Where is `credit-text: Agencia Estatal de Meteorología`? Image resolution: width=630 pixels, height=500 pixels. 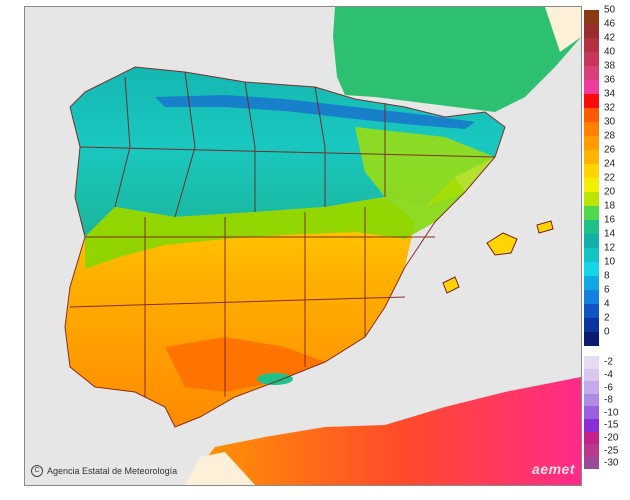
credit-text: Agencia Estatal de Meteorología is located at coordinates (112, 471).